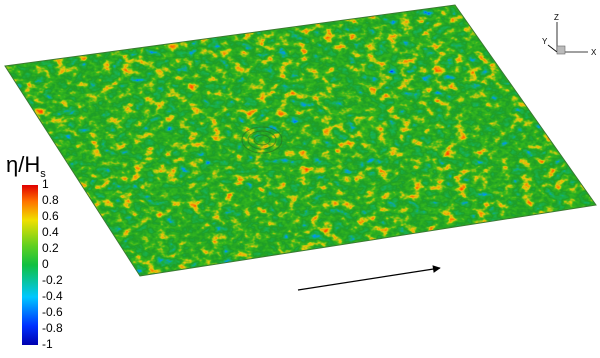  I want to click on axes-triad: Z X Y, so click(569, 35).